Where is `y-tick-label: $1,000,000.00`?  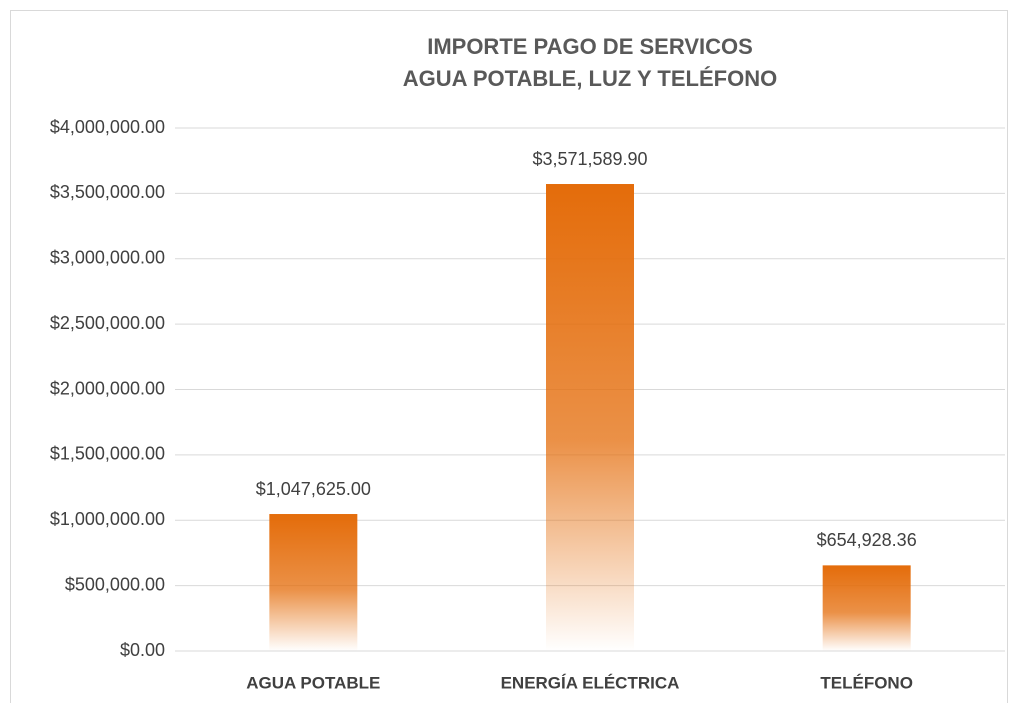 y-tick-label: $1,000,000.00 is located at coordinates (107, 519).